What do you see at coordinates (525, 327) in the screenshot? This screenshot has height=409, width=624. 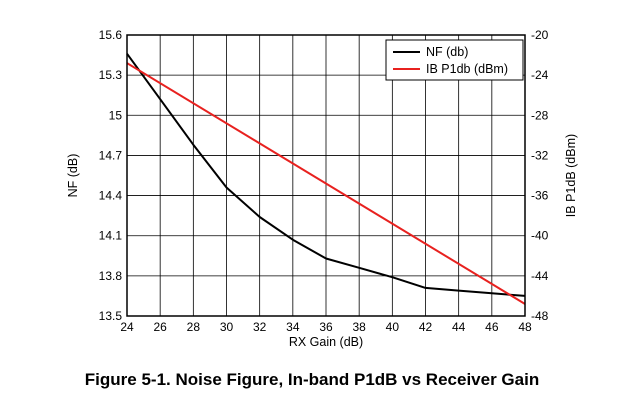 I see `x-tick-label: 48` at bounding box center [525, 327].